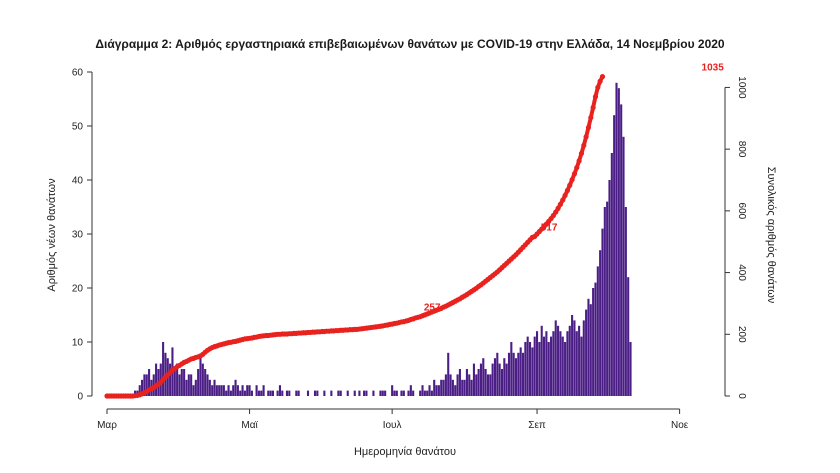 Image resolution: width=840 pixels, height=473 pixels. What do you see at coordinates (741, 396) in the screenshot?
I see `y-tick-label-right: 0` at bounding box center [741, 396].